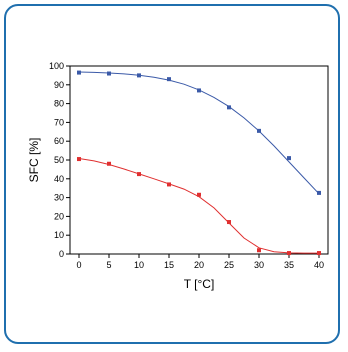 This screenshot has width=348, height=352. What do you see at coordinates (61, 254) in the screenshot?
I see `y-tick-label: 0` at bounding box center [61, 254].